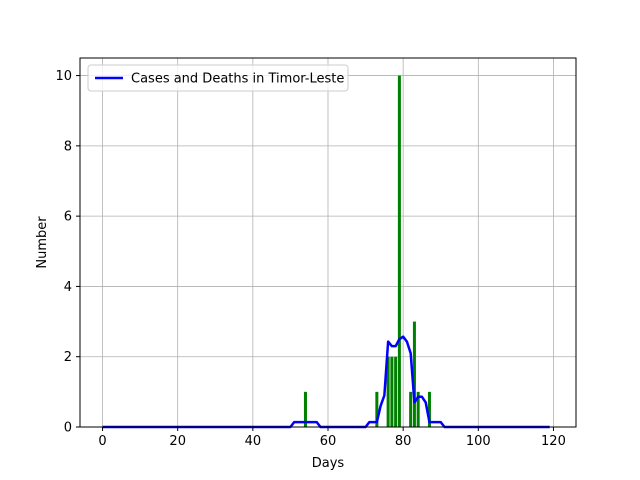 The height and width of the screenshot is (480, 640). I want to click on line-series, so click(326, 382).